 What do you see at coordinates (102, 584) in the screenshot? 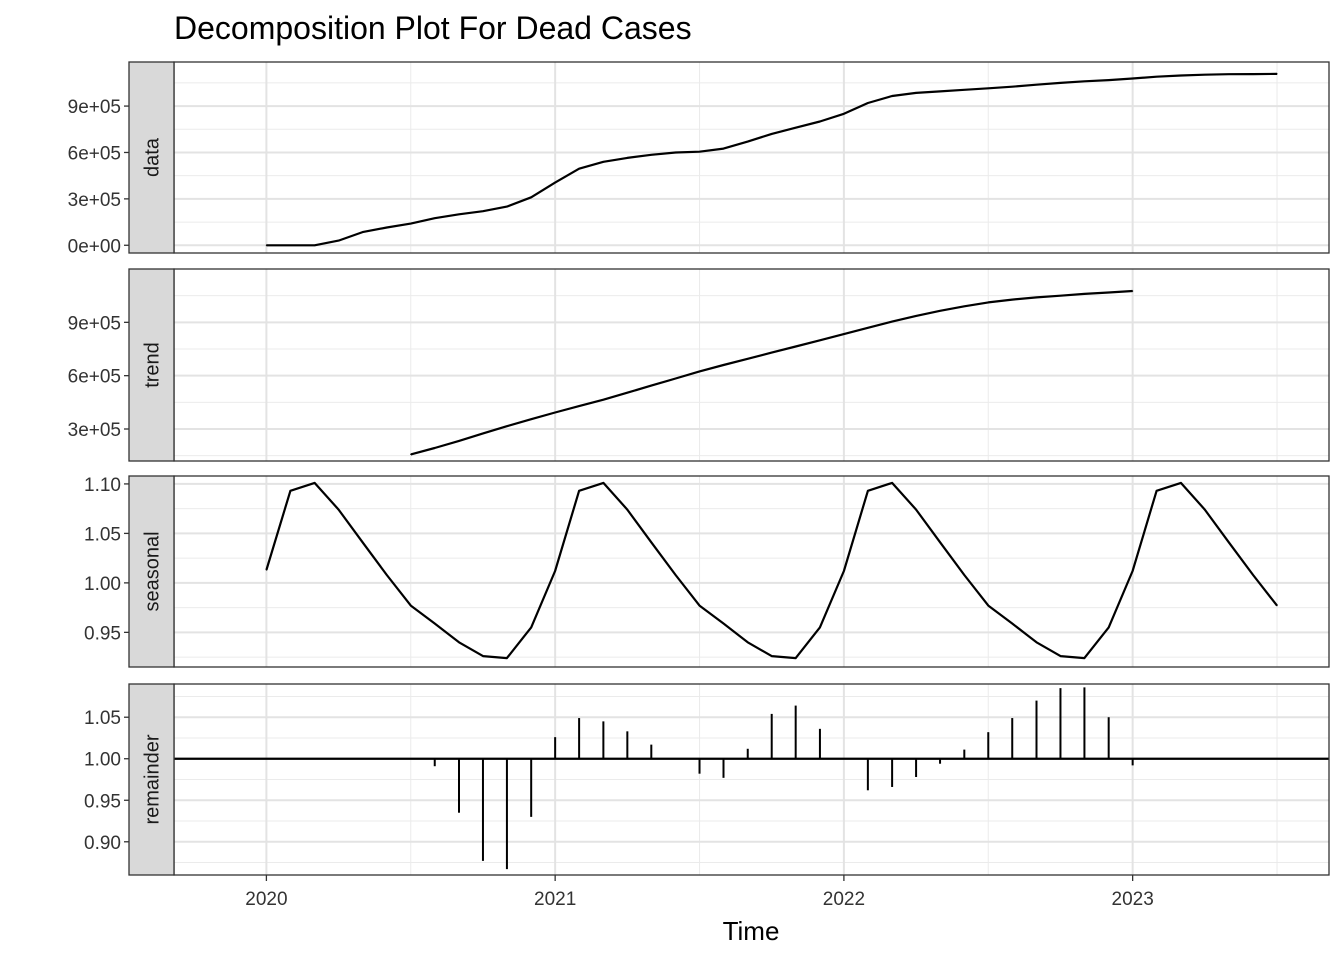
I see `y-tick-label: 1.00` at bounding box center [102, 584].